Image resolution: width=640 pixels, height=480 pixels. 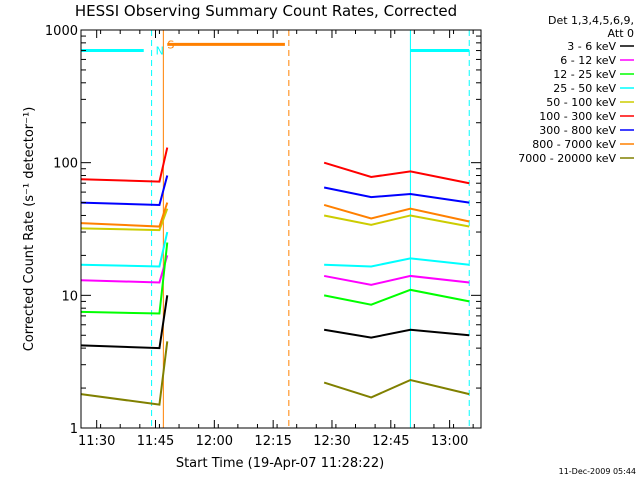 What do you see at coordinates (331, 441) in the screenshot?
I see `x-tick-label-4: 12:30` at bounding box center [331, 441].